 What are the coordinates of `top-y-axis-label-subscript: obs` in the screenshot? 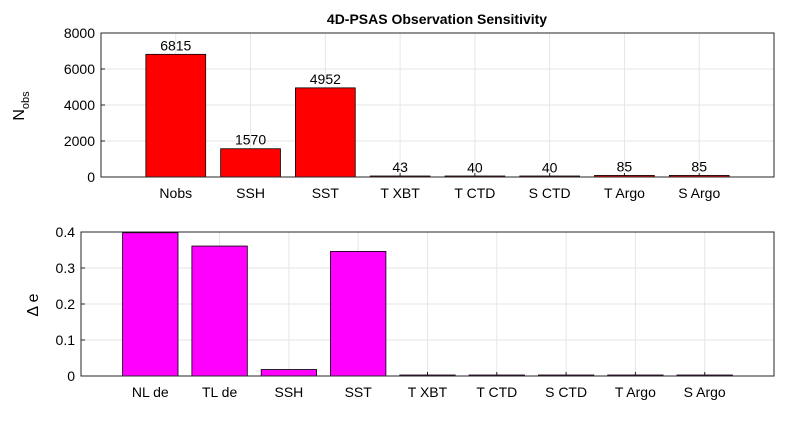 It's located at (26, 100).